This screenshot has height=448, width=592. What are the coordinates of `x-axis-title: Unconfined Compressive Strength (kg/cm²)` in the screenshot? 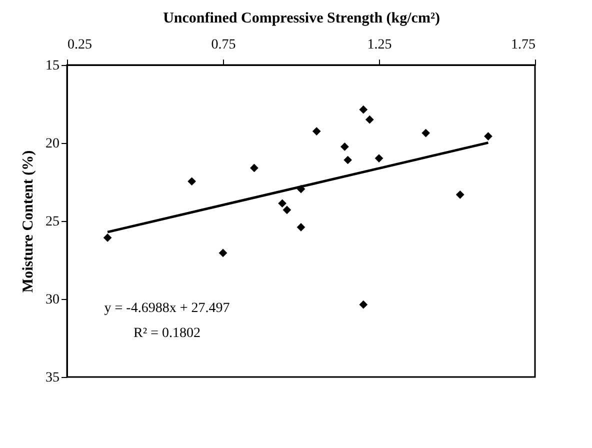 It's located at (301, 18).